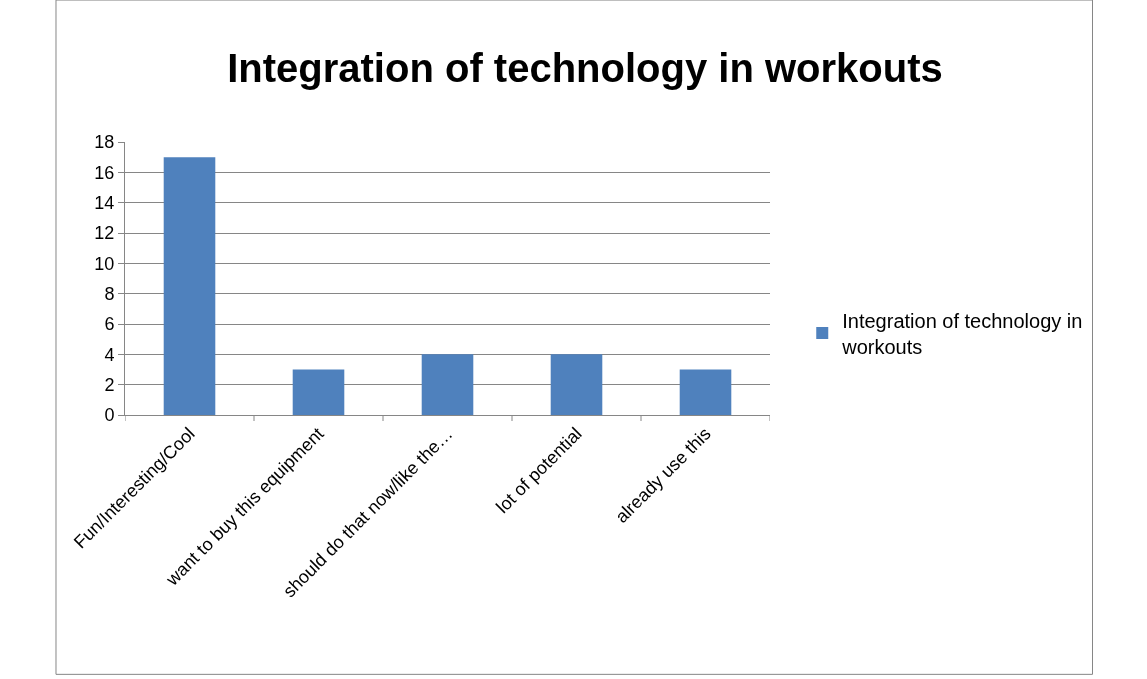 The width and height of the screenshot is (1147, 679). Describe the element at coordinates (104, 263) in the screenshot. I see `y-tick-label: 10` at that location.